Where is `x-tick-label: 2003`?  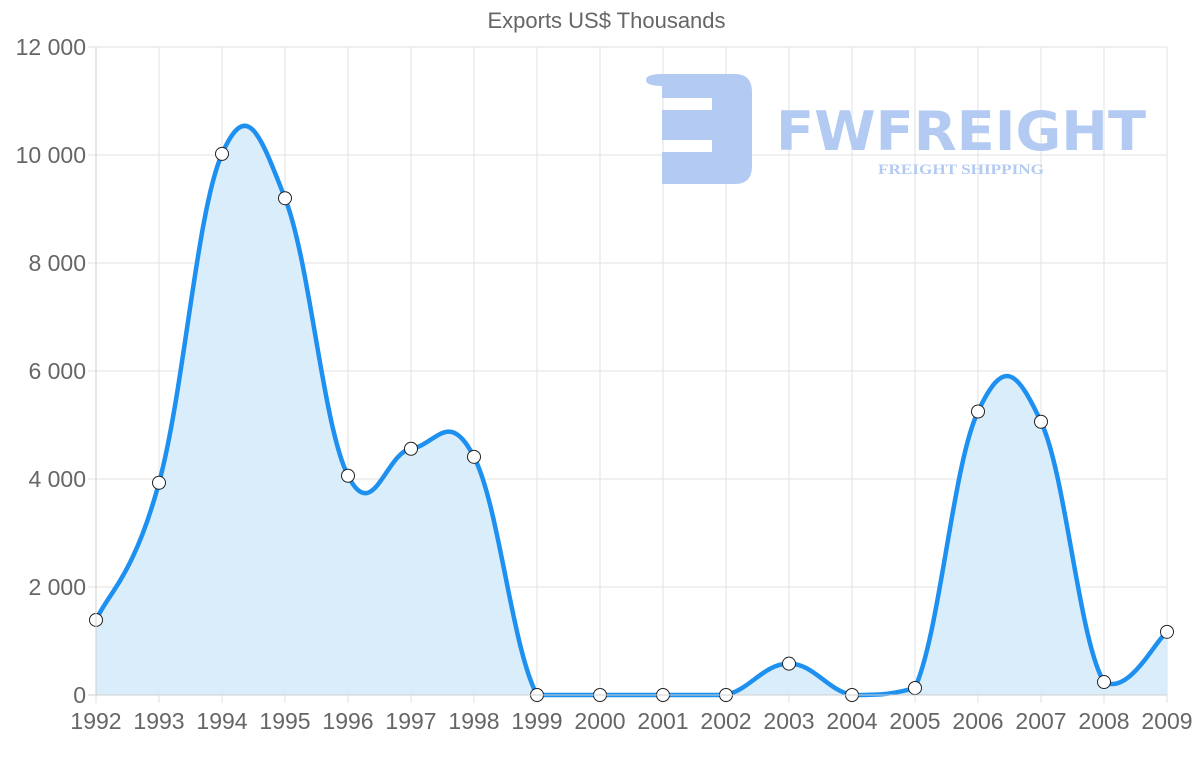 x-tick-label: 2003 is located at coordinates (788, 721).